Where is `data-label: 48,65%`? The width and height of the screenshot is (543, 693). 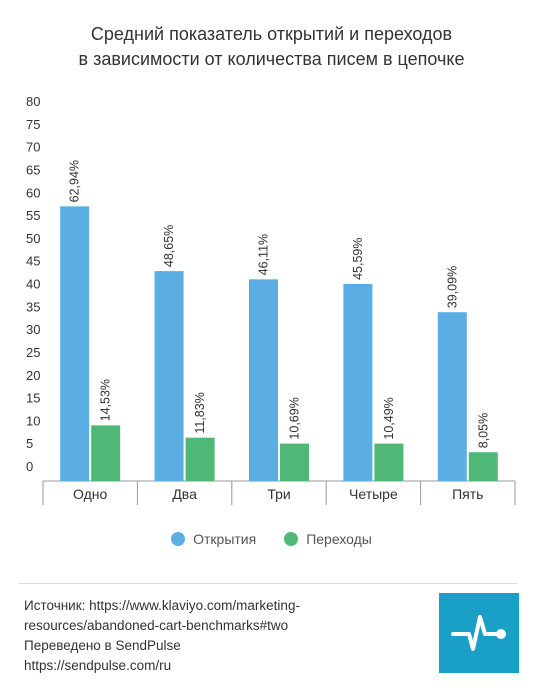
data-label: 48,65% is located at coordinates (169, 246).